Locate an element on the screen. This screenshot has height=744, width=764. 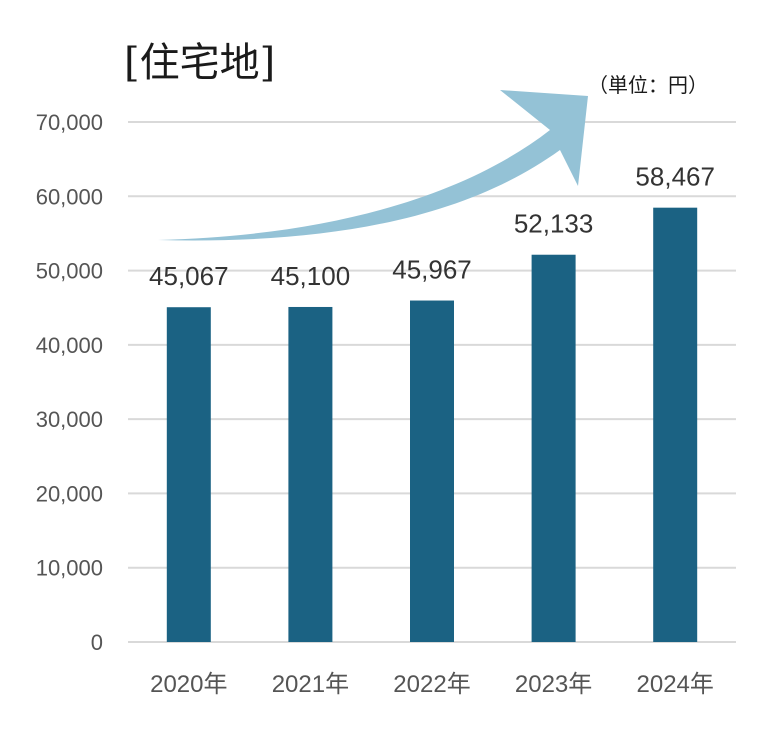
x-tick-label: 2020年 is located at coordinates (188, 684).